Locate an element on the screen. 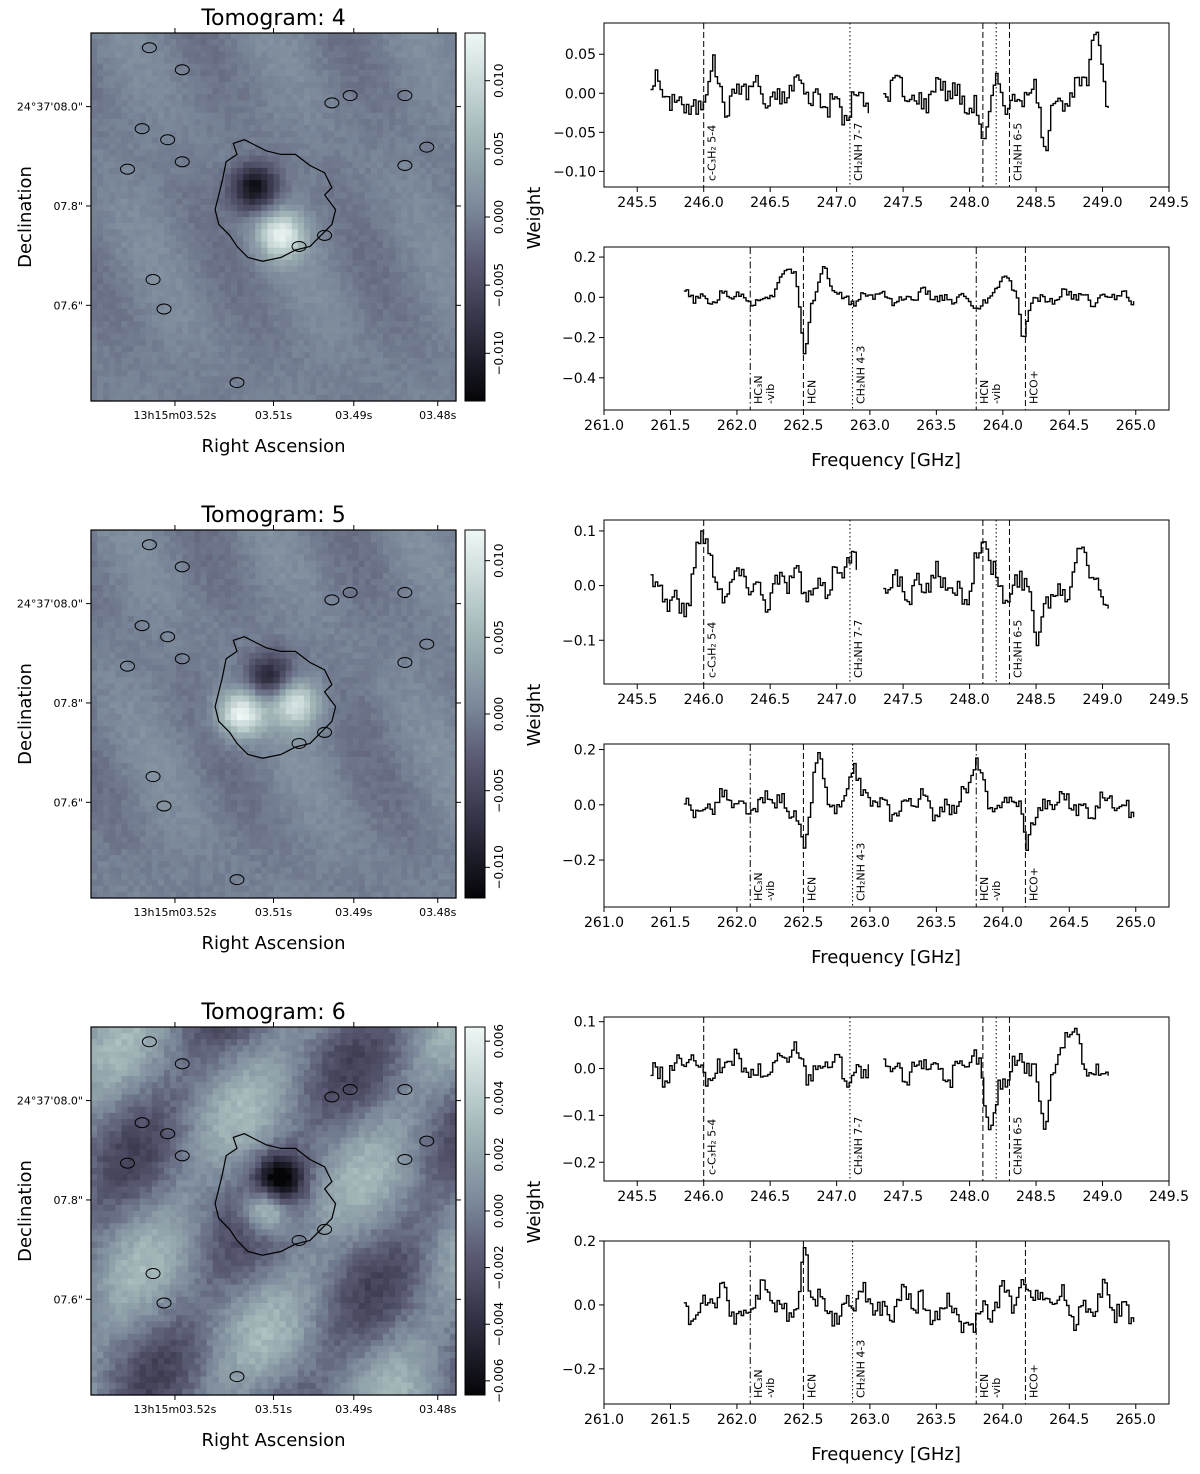 This screenshot has height=1474, width=1200. x-tick-label: 248.5 is located at coordinates (1036, 203).